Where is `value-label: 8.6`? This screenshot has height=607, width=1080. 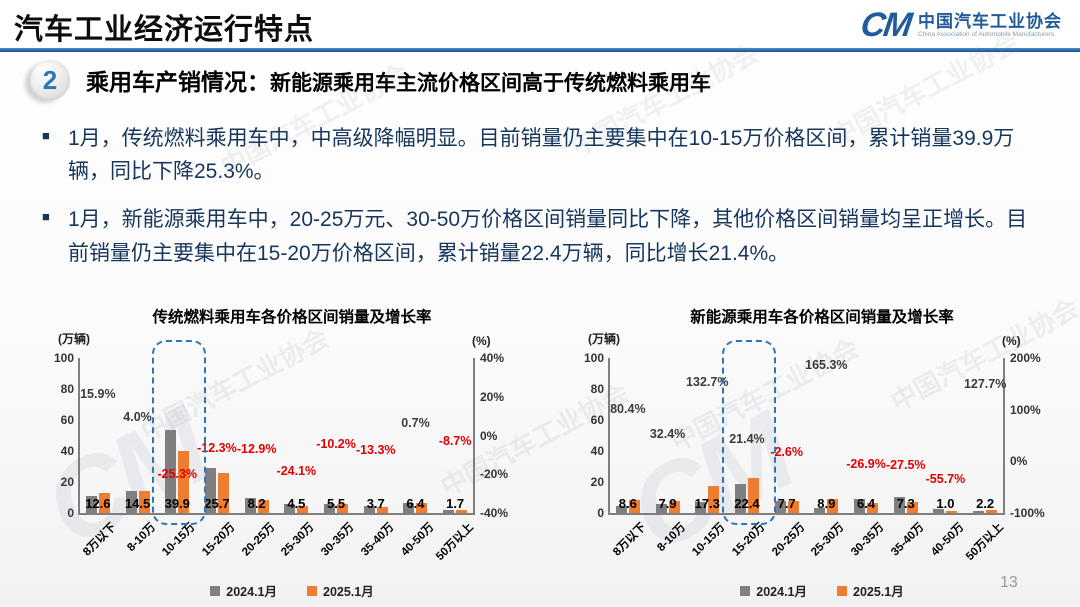 value-label: 8.6 is located at coordinates (627, 503).